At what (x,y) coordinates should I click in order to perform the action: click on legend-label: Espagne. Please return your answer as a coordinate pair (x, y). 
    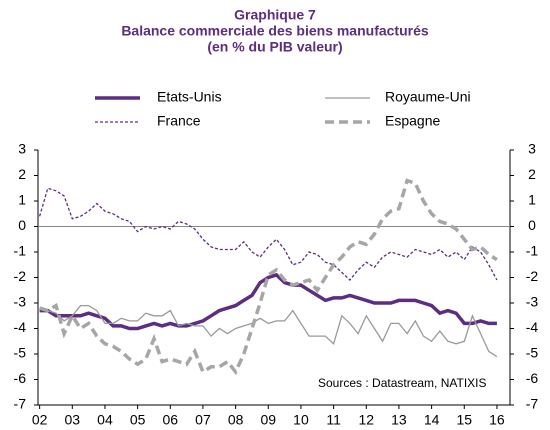
    Looking at the image, I should click on (412, 121).